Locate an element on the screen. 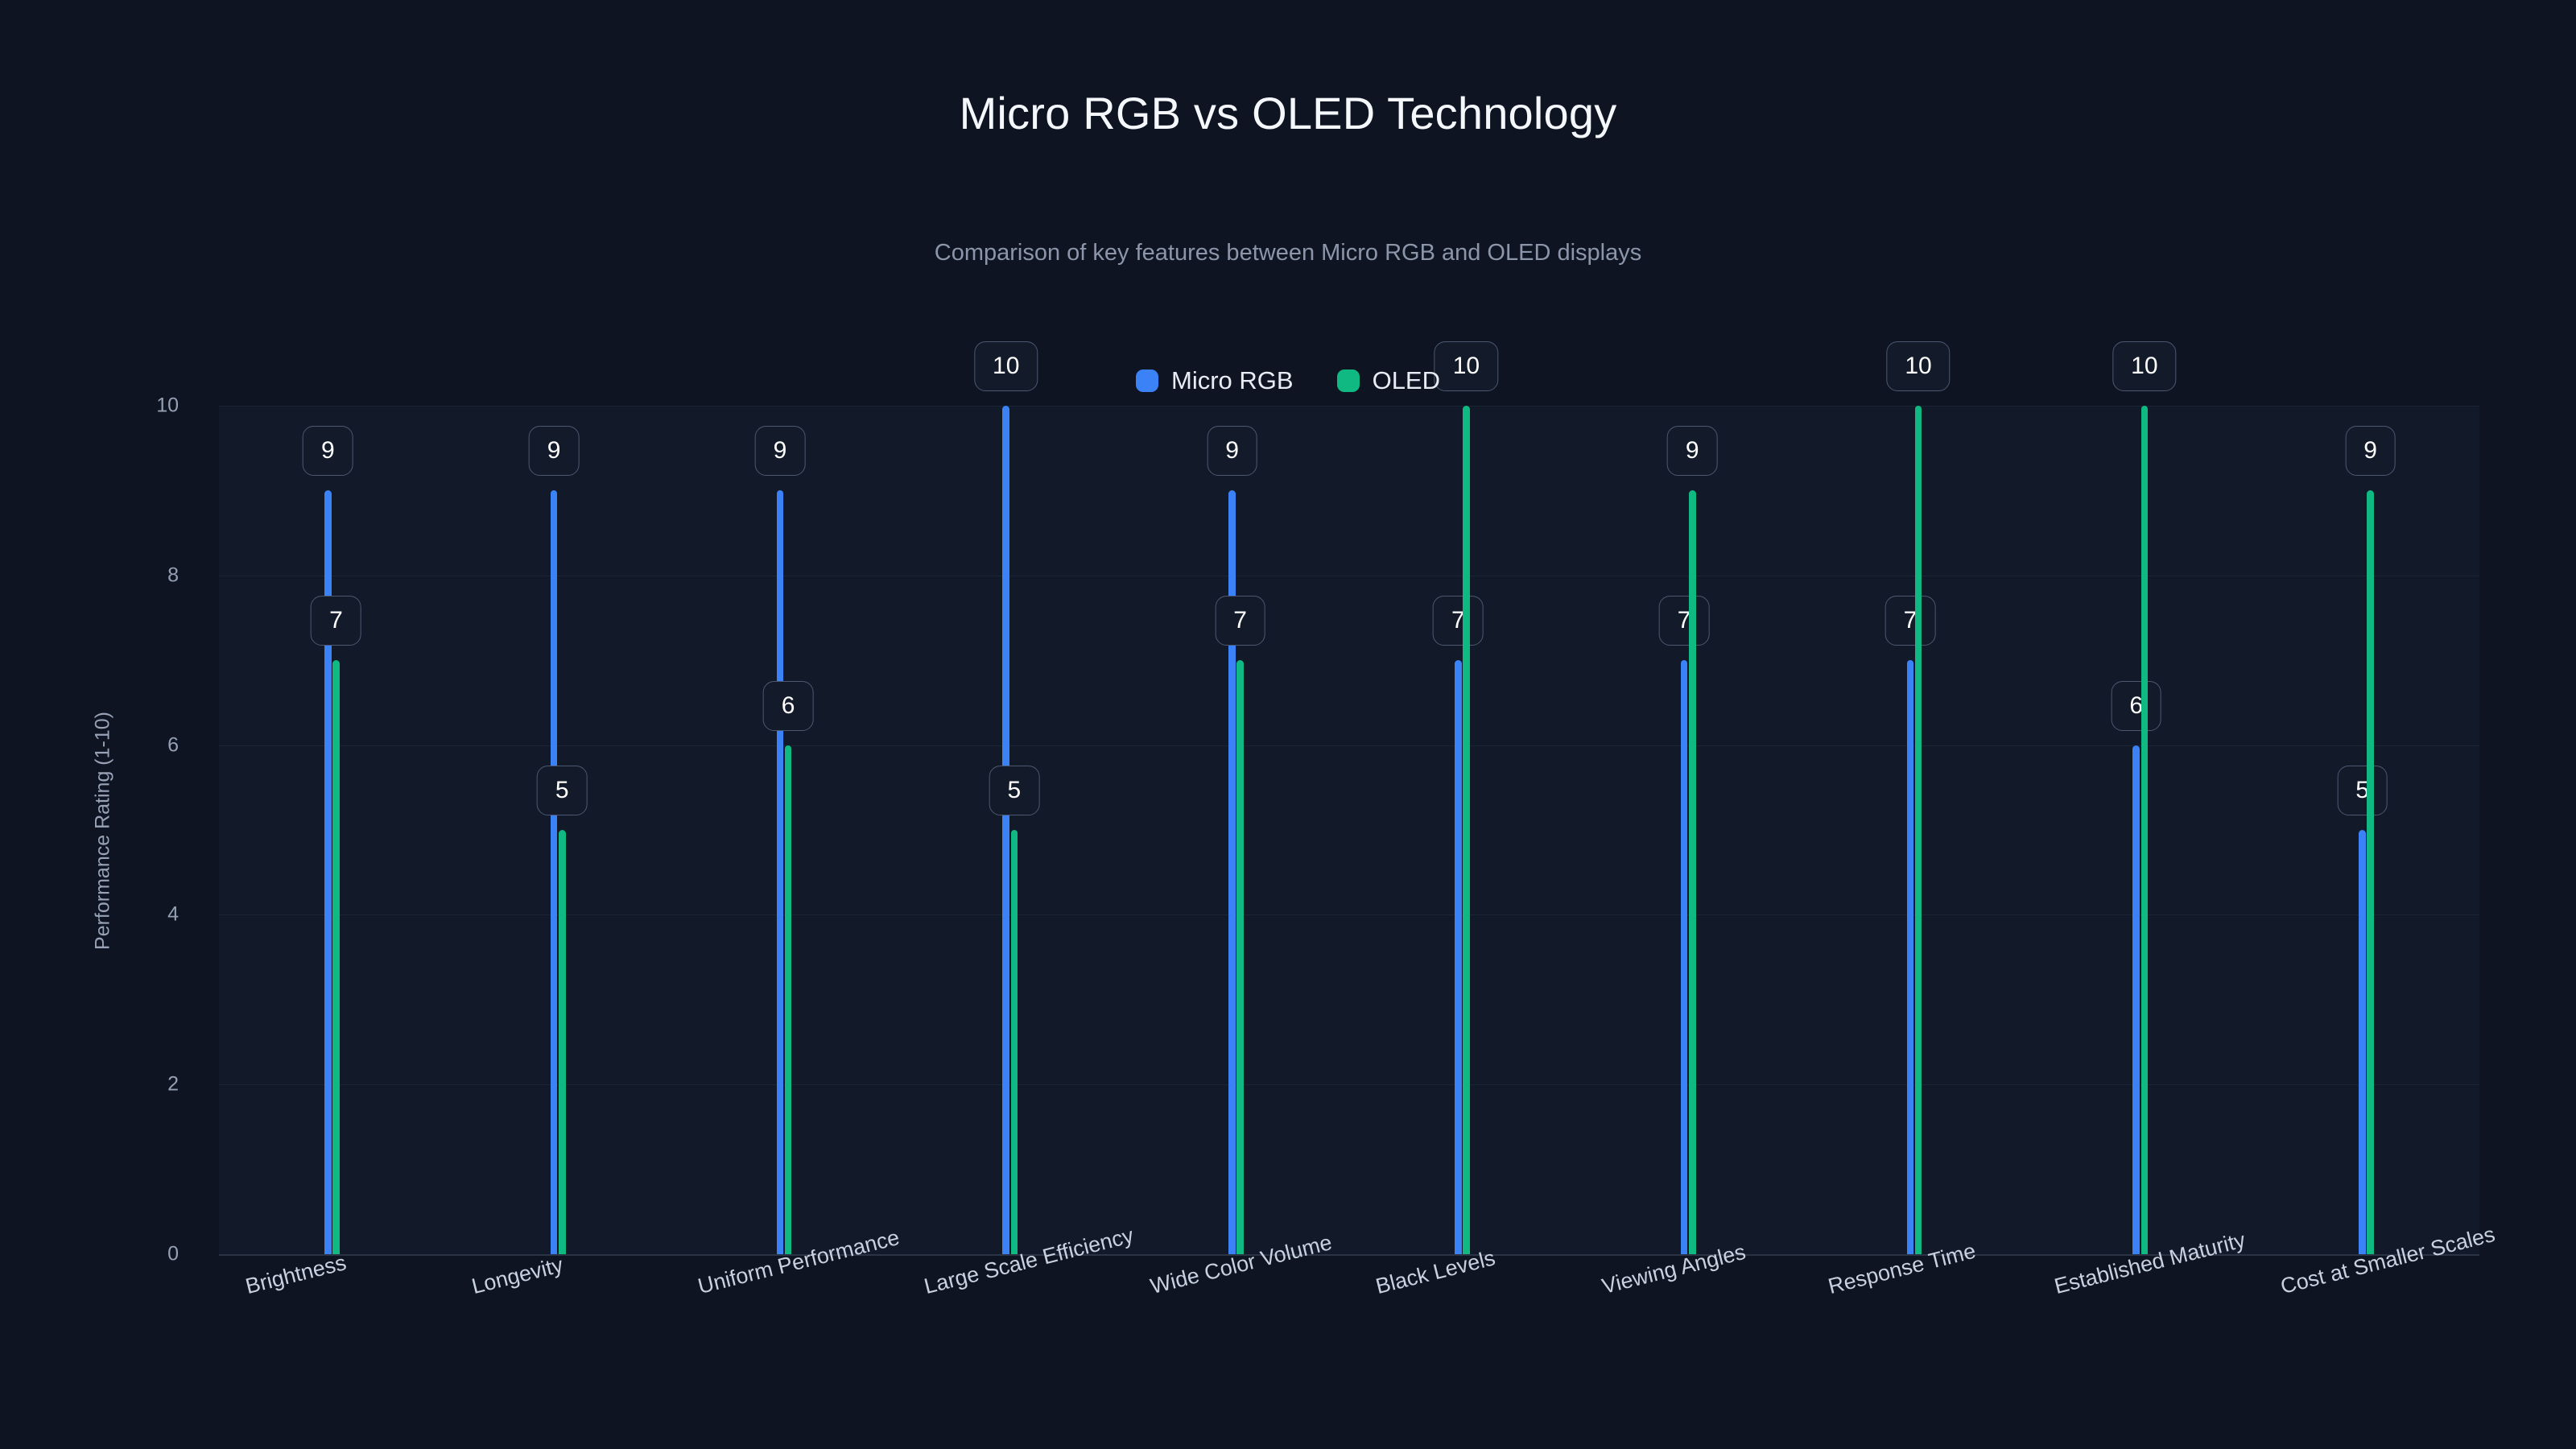 The height and width of the screenshot is (1449, 2576). y-axis-tick-label: 2 is located at coordinates (173, 1084).